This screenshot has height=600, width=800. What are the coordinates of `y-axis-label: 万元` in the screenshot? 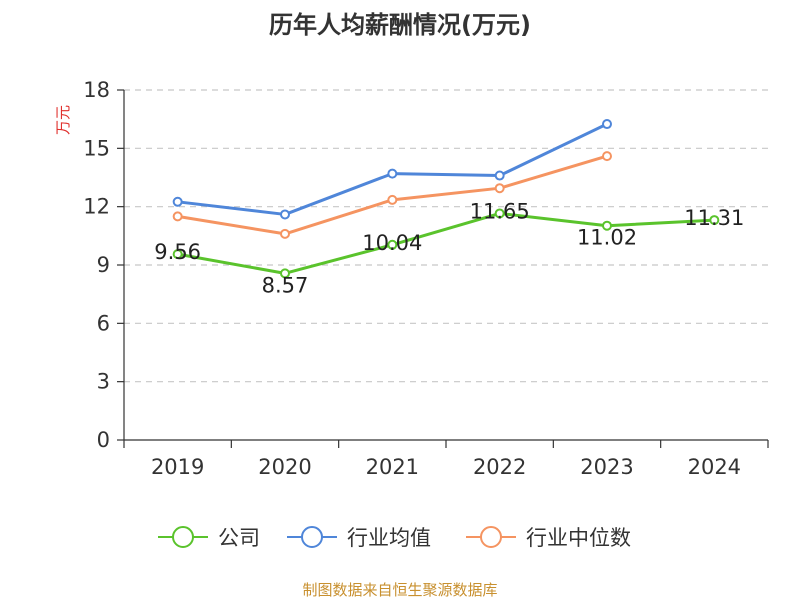 It's located at (63, 120).